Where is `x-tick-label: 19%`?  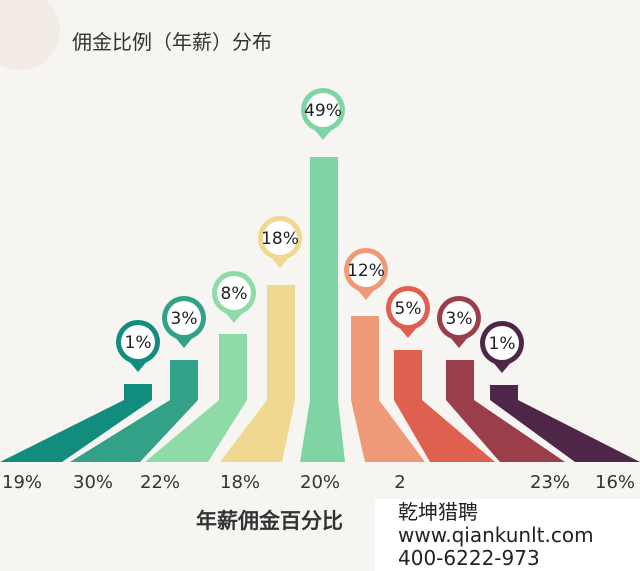 x-tick-label: 19% is located at coordinates (22, 482).